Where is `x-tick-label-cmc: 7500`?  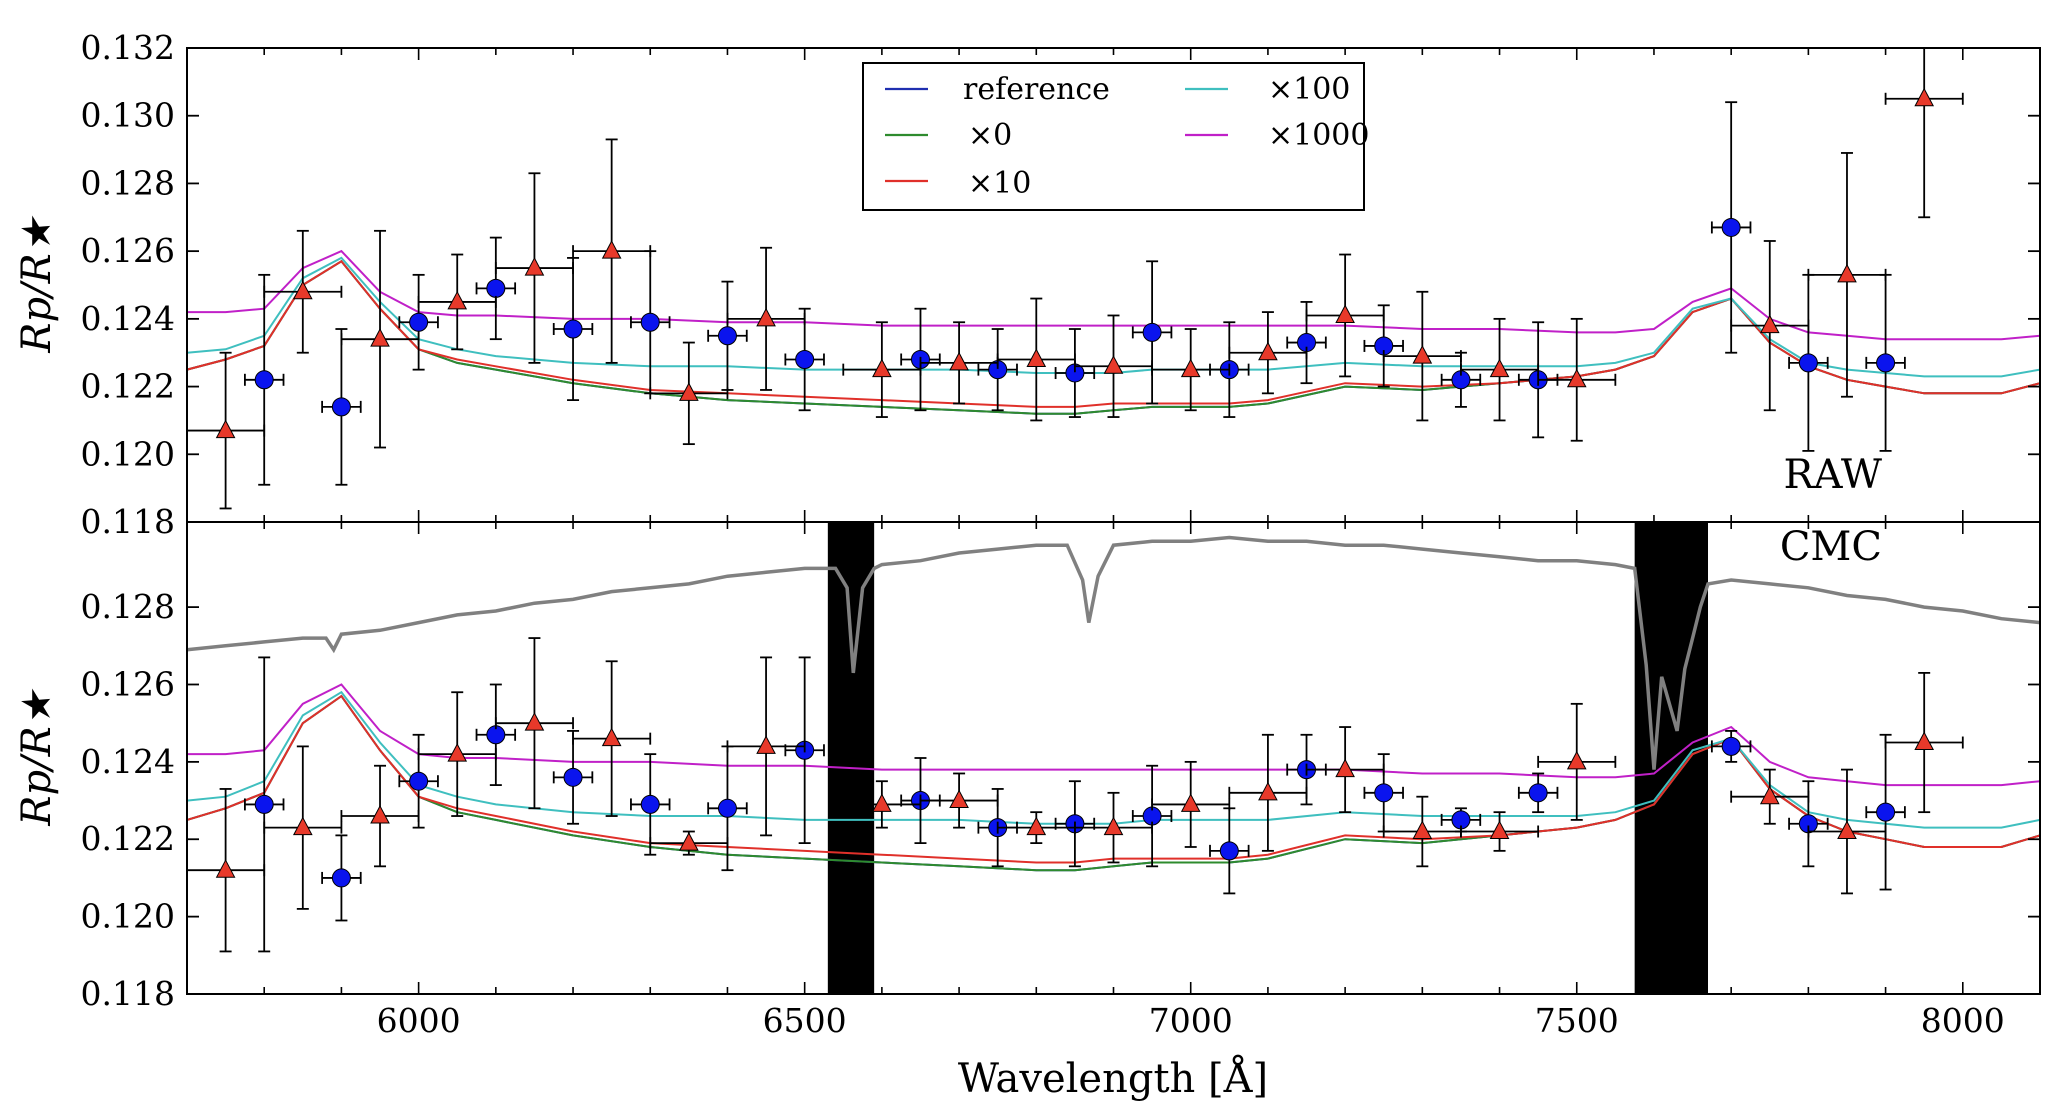 x-tick-label-cmc: 7500 is located at coordinates (1577, 1020).